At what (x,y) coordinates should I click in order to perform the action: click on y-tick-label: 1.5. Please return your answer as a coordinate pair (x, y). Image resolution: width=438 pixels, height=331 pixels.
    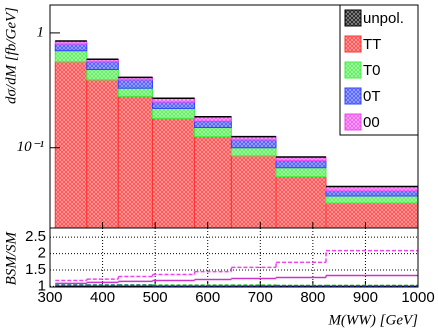
    Looking at the image, I should click on (35, 269).